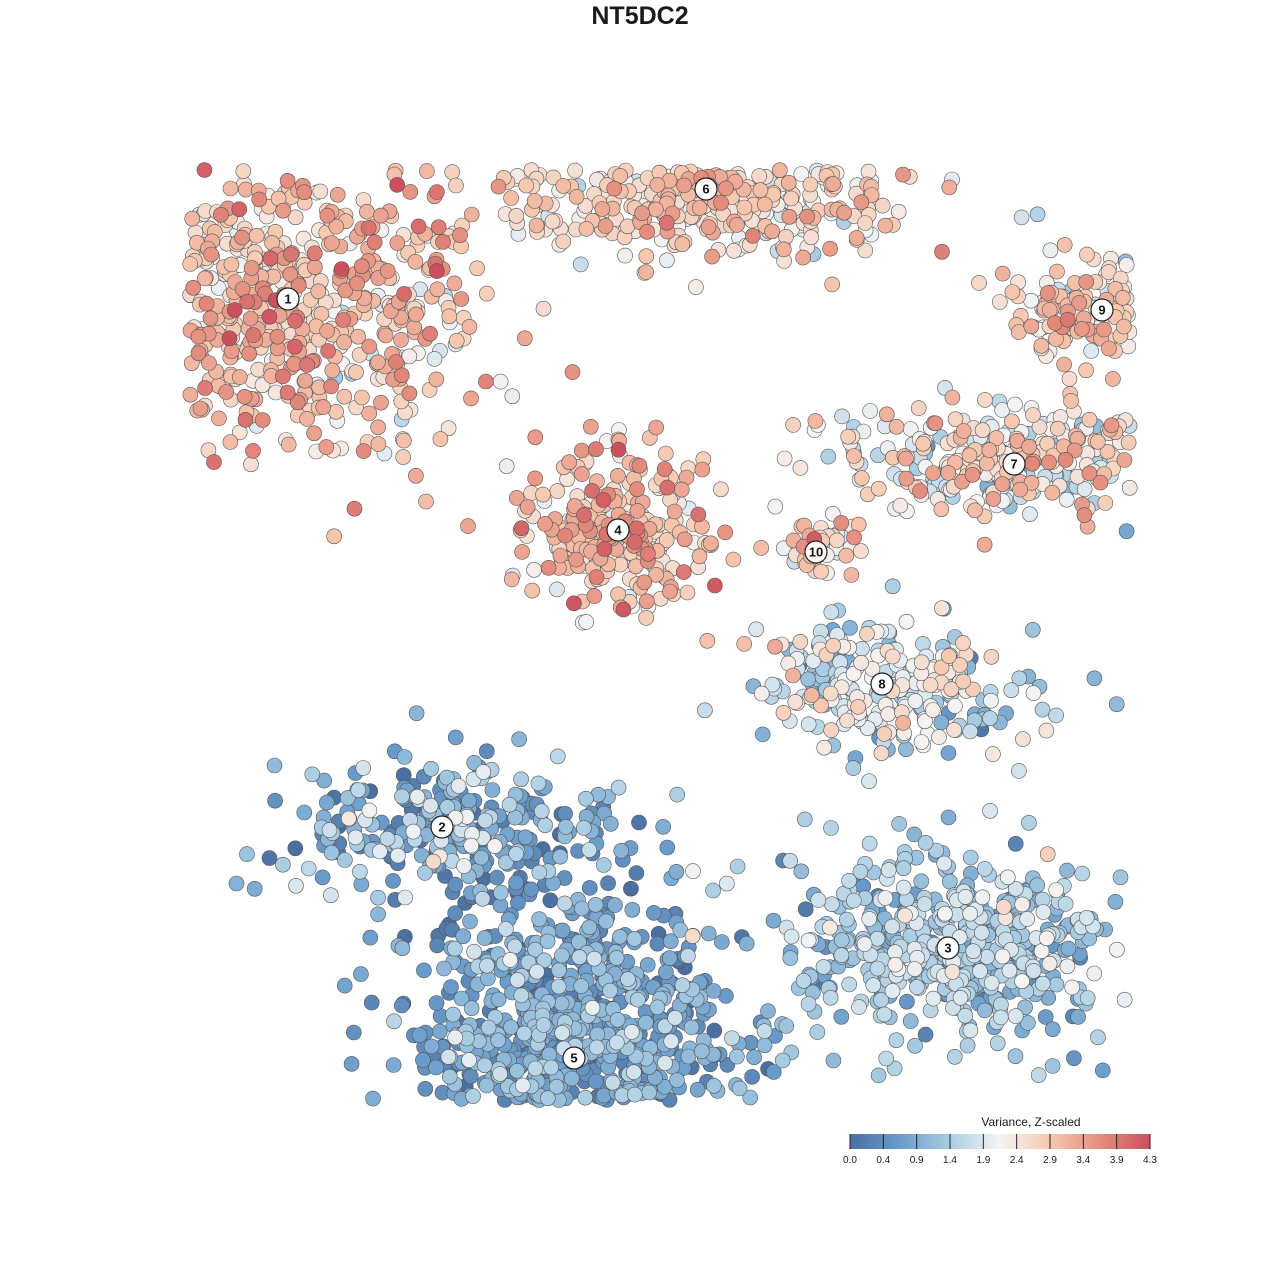 The width and height of the screenshot is (1280, 1280). Describe the element at coordinates (288, 299) in the screenshot. I see `cluster-label-1: 1` at that location.